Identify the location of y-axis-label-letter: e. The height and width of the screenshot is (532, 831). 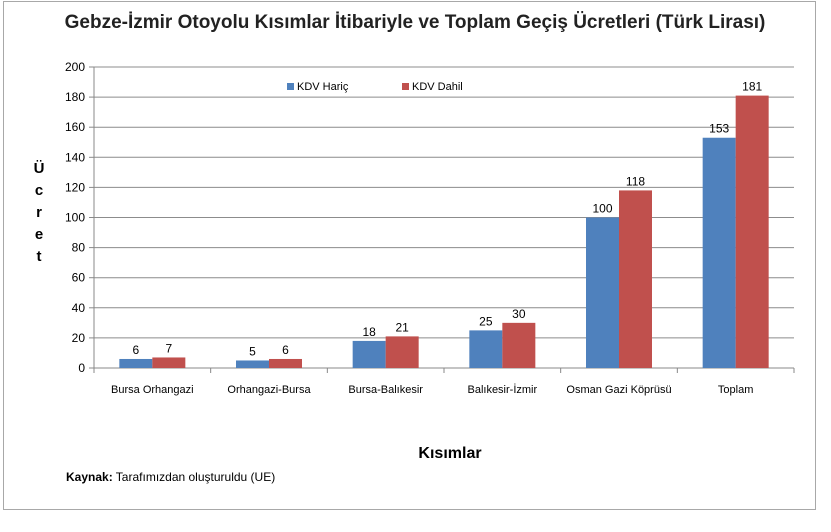
(39, 234).